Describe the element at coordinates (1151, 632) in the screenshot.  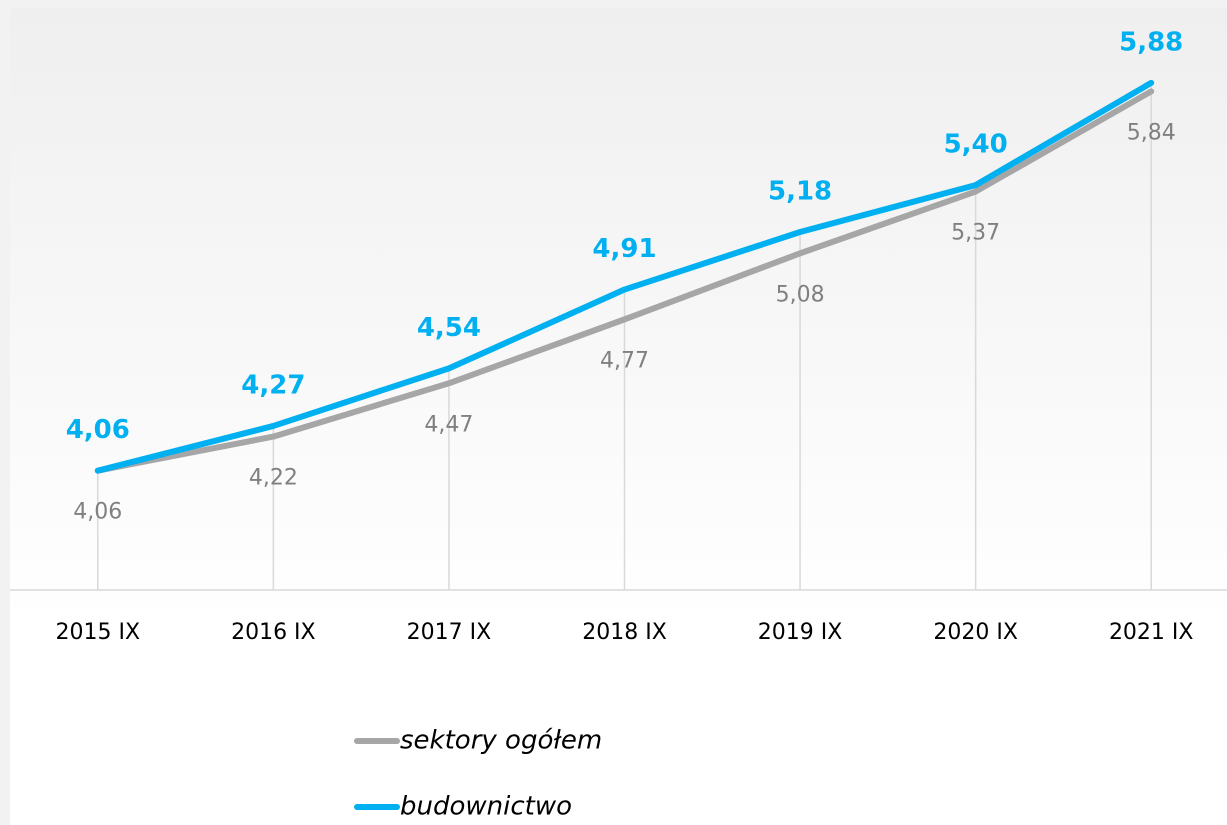
I see `x-tick-label: 2021 IX` at that location.